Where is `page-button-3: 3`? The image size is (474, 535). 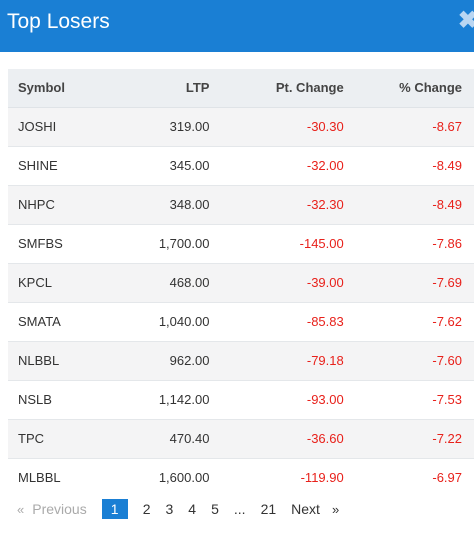 page-button-3: 3 is located at coordinates (169, 509).